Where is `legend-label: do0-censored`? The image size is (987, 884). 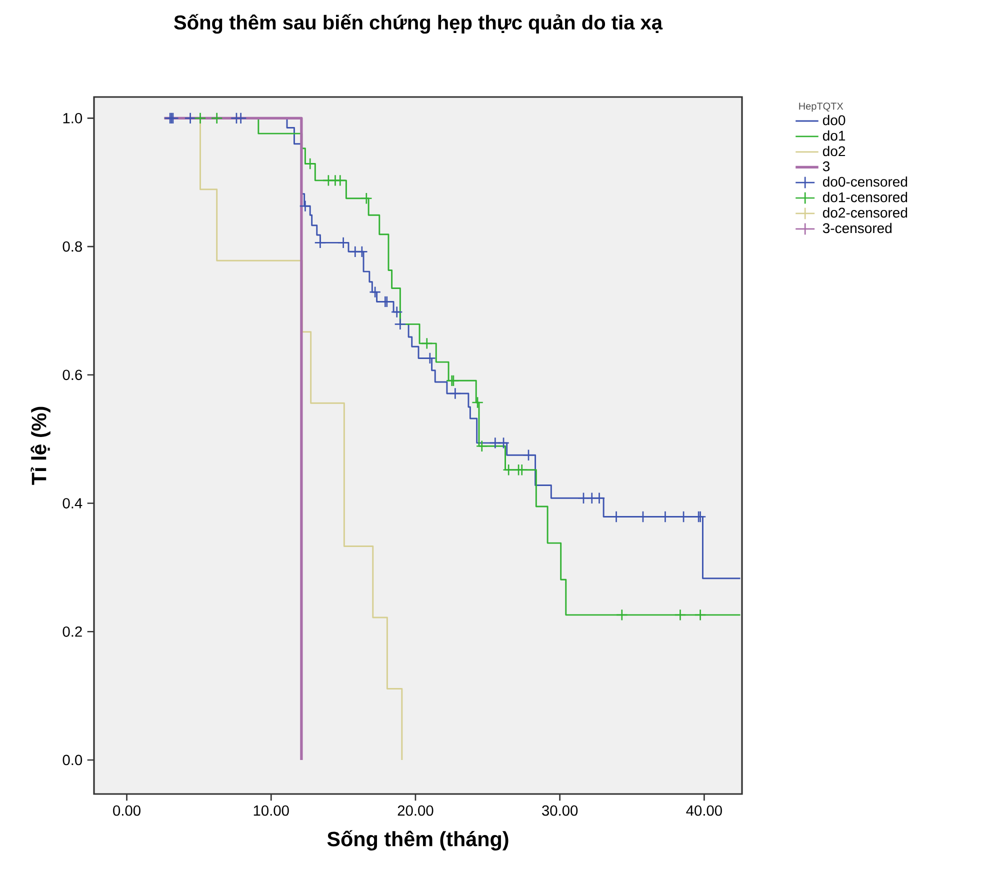
legend-label: do0-censored is located at coordinates (865, 181).